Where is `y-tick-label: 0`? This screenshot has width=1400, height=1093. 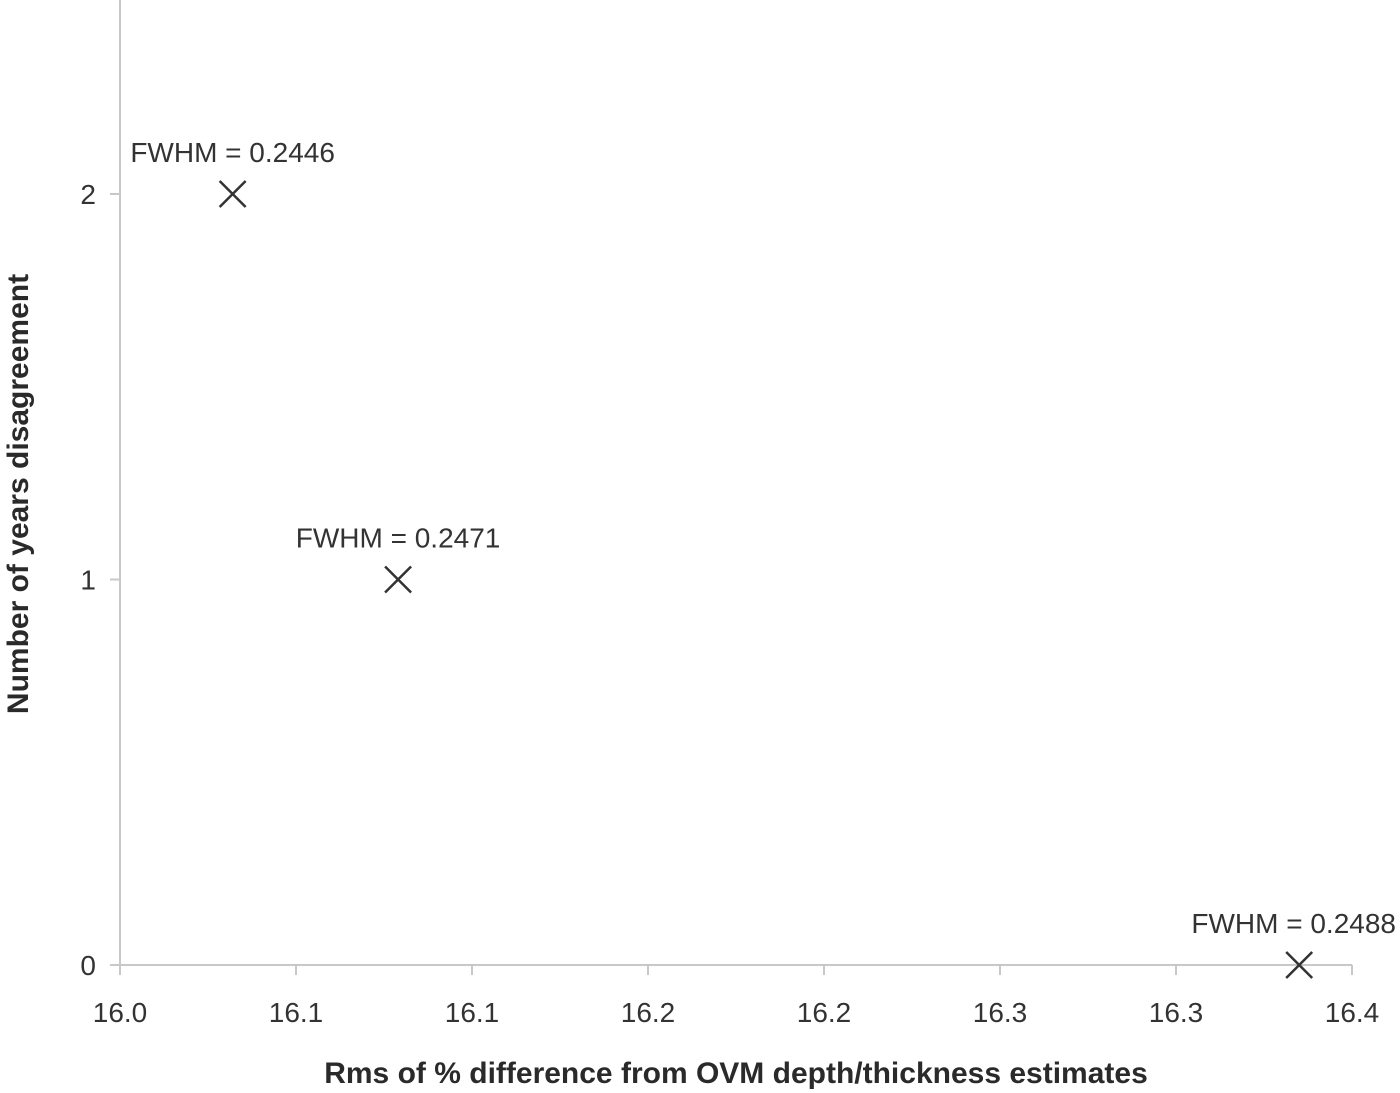 y-tick-label: 0 is located at coordinates (88, 965).